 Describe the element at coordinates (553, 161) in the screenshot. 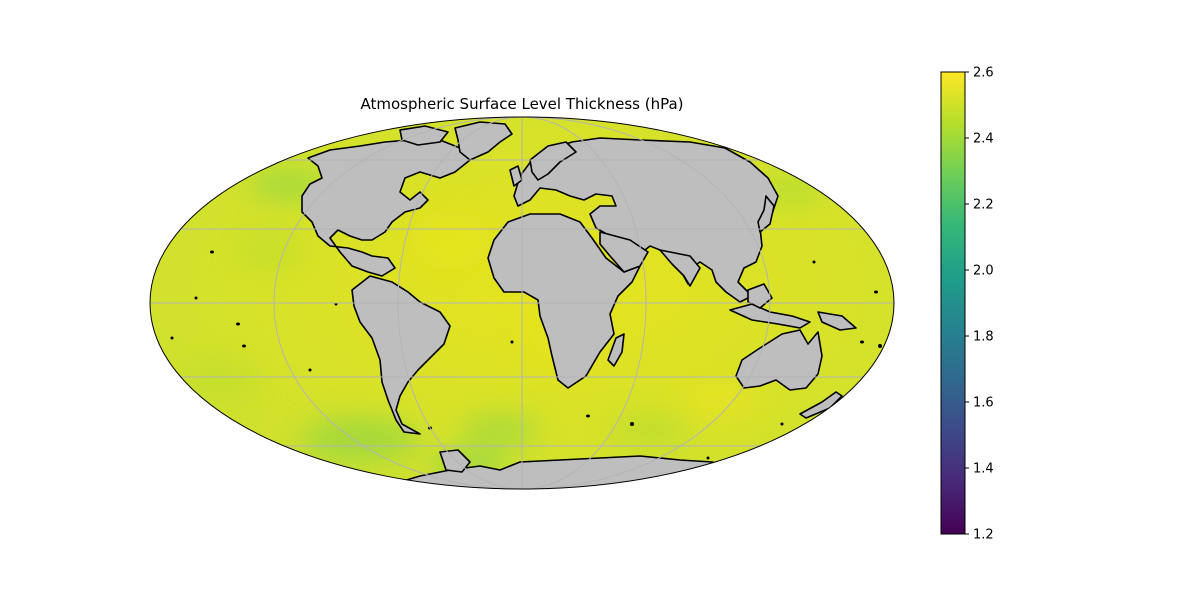

I see `scandinavia` at that location.